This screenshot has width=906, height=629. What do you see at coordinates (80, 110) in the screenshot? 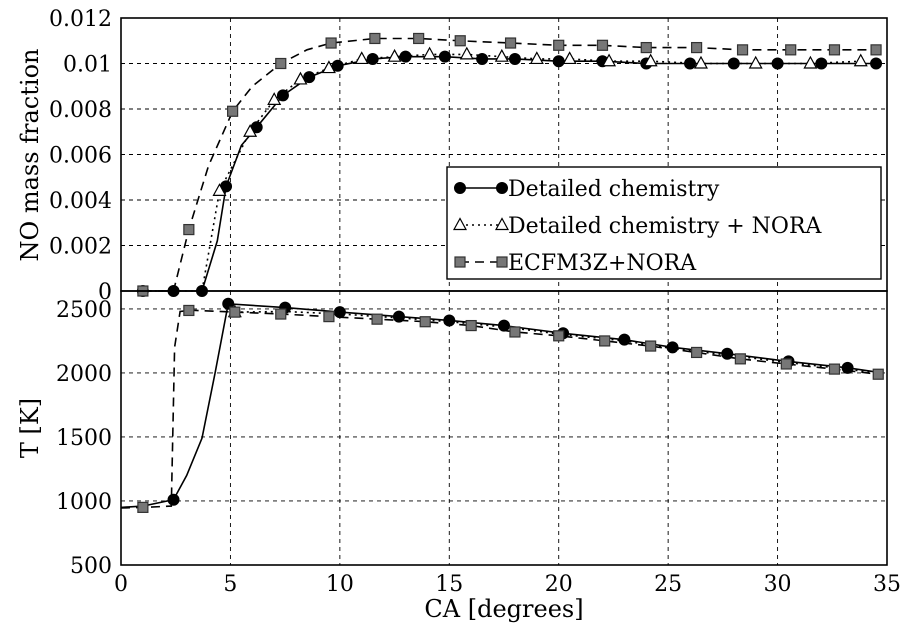
I see `top-y-tick-label: 0.008` at bounding box center [80, 110].